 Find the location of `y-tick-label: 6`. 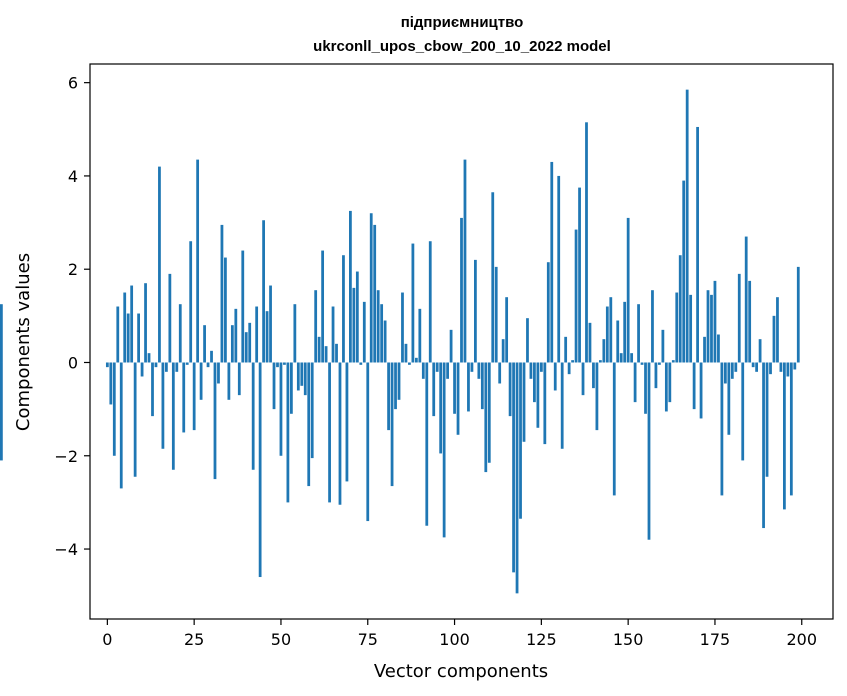

y-tick-label: 6 is located at coordinates (73, 83).